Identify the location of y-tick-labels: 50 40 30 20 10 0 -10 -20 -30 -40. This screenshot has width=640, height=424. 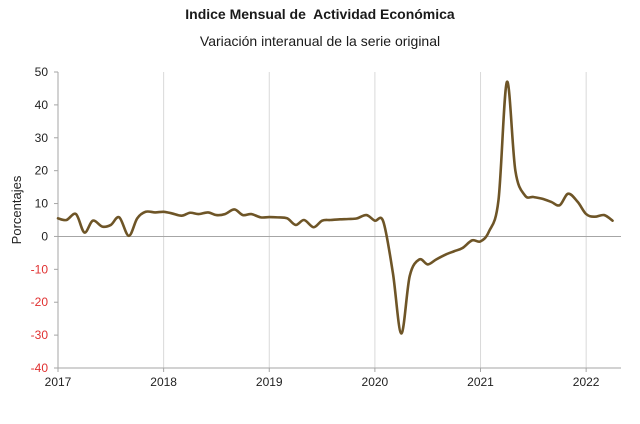
(40, 220).